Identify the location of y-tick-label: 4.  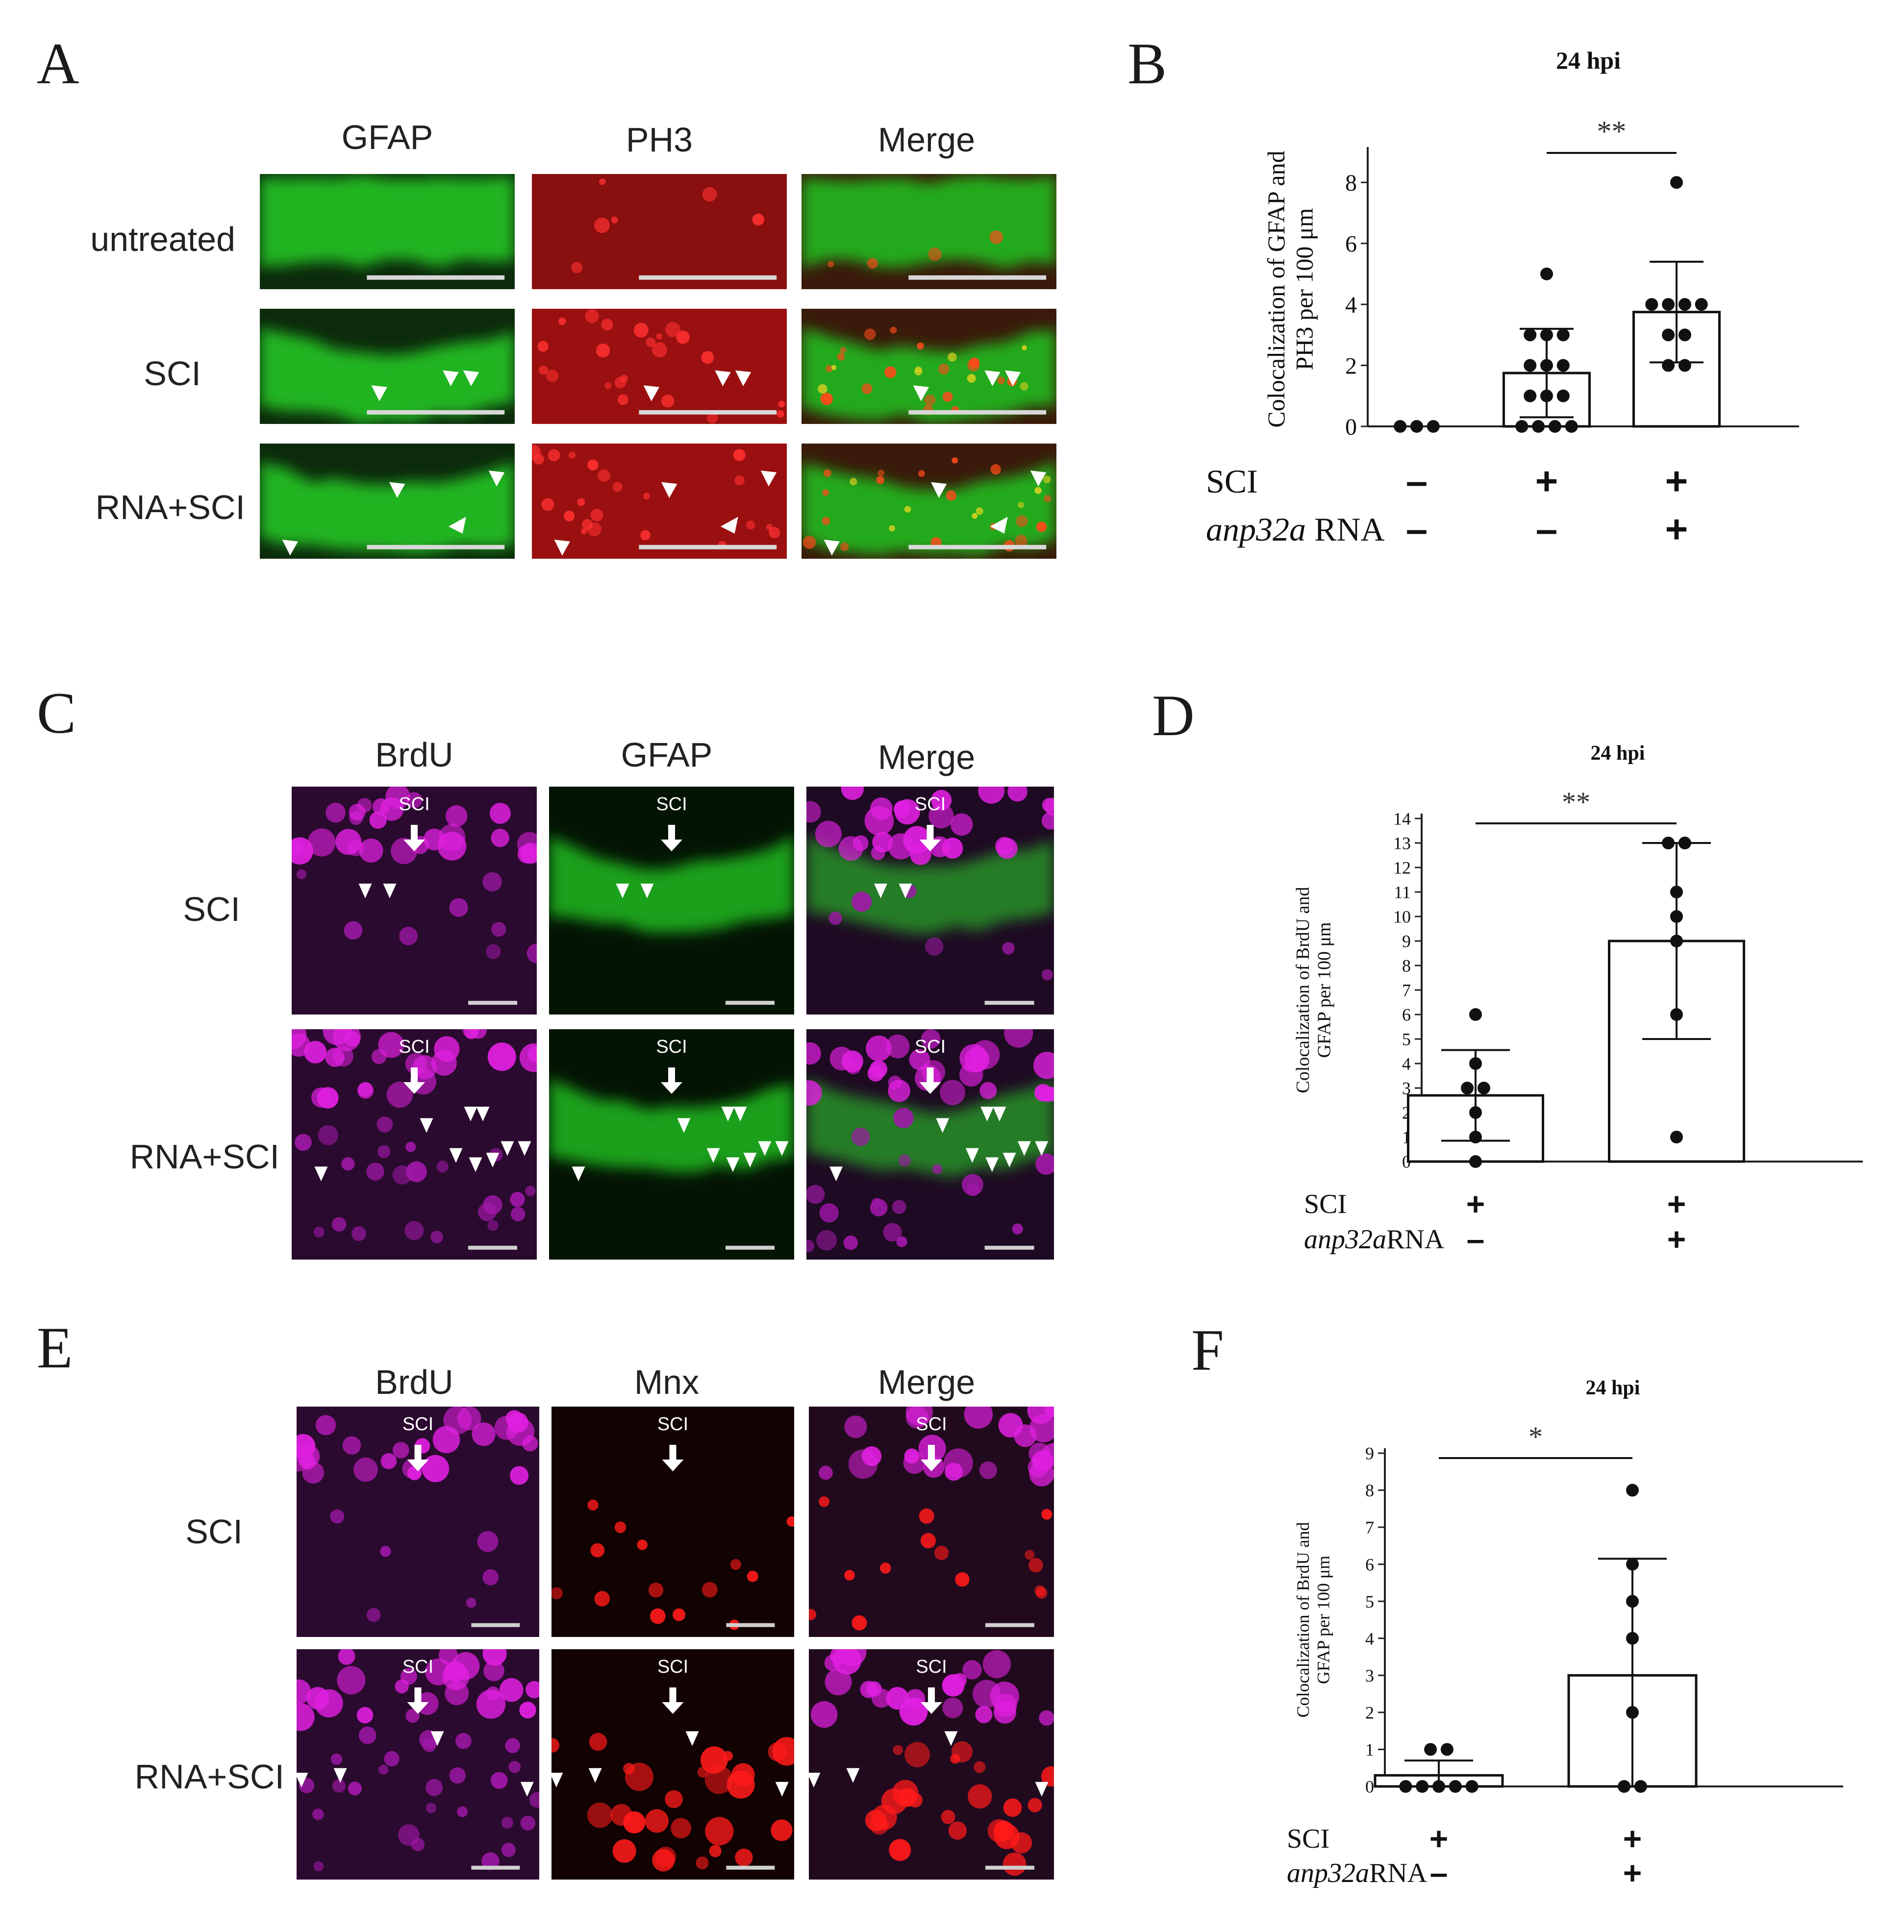
(1351, 305).